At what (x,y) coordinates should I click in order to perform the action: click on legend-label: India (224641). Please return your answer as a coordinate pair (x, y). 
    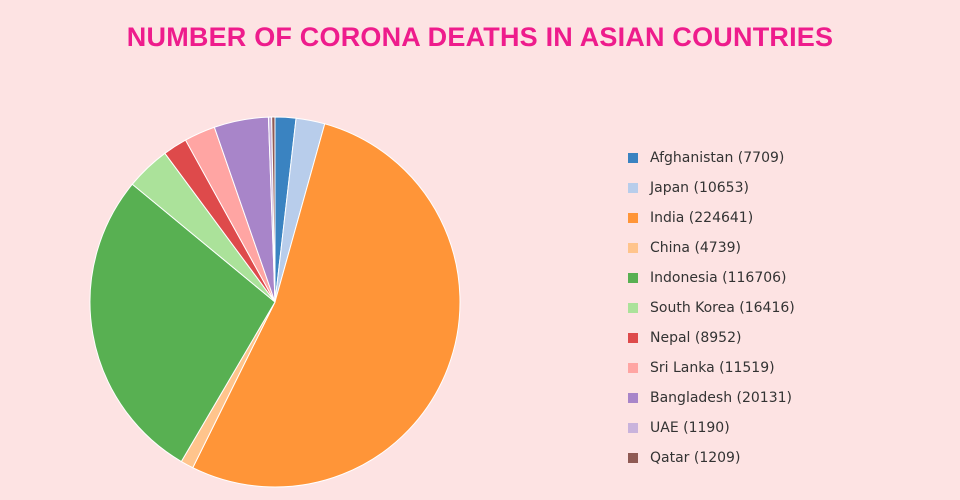
    Looking at the image, I should click on (702, 218).